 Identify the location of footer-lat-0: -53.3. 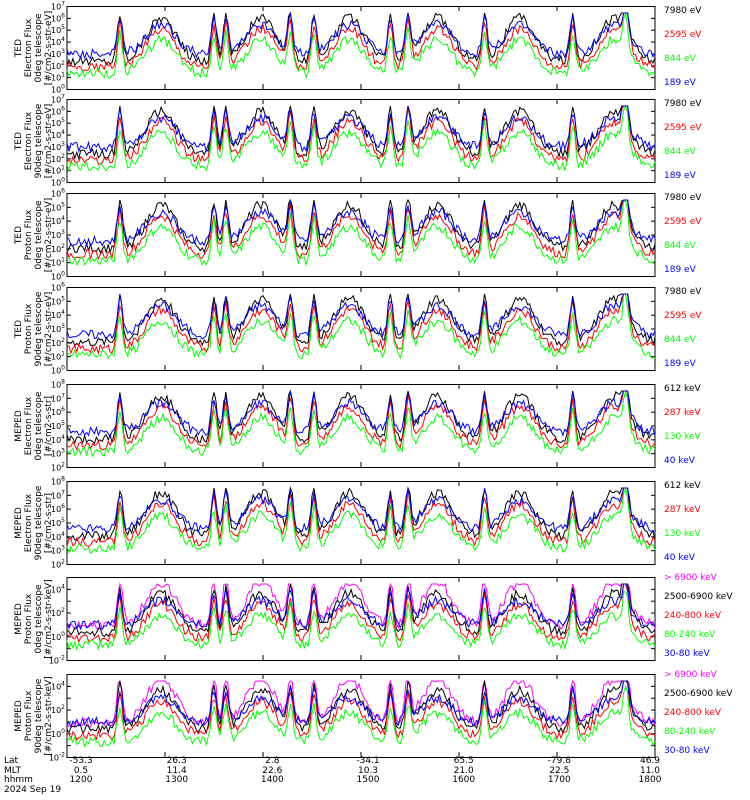
(81, 761).